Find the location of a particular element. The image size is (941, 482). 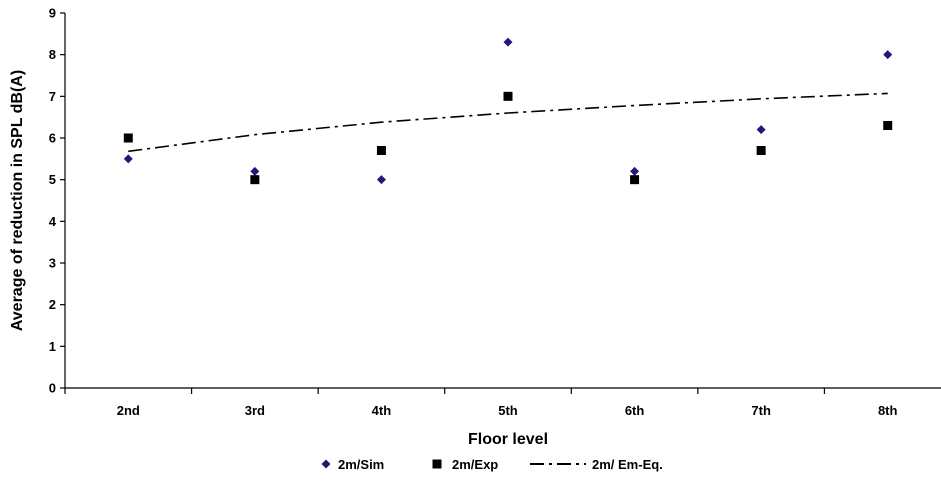

legend-label-2m-exp: 2m/Exp is located at coordinates (475, 464).